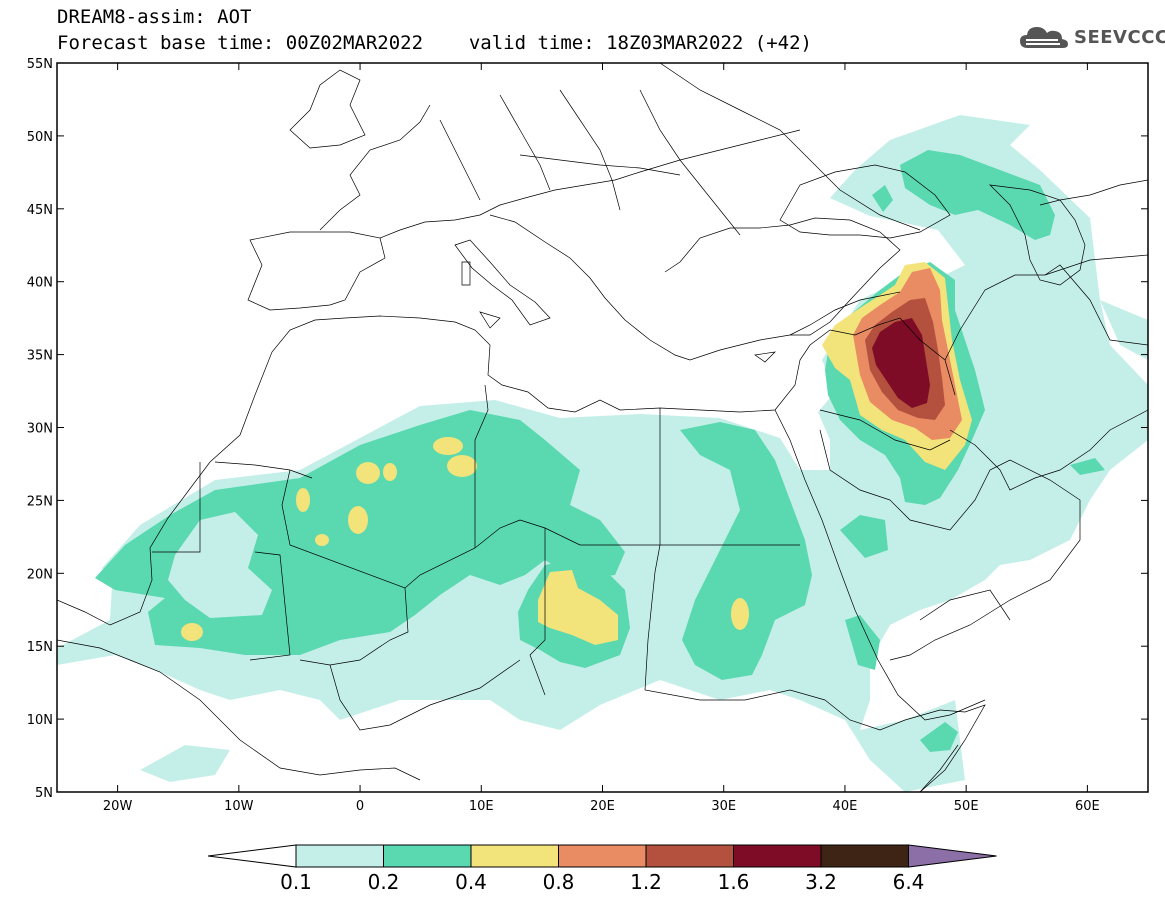 This screenshot has width=1165, height=905. What do you see at coordinates (252, 856) in the screenshot?
I see `colorbar-arrow-low` at bounding box center [252, 856].